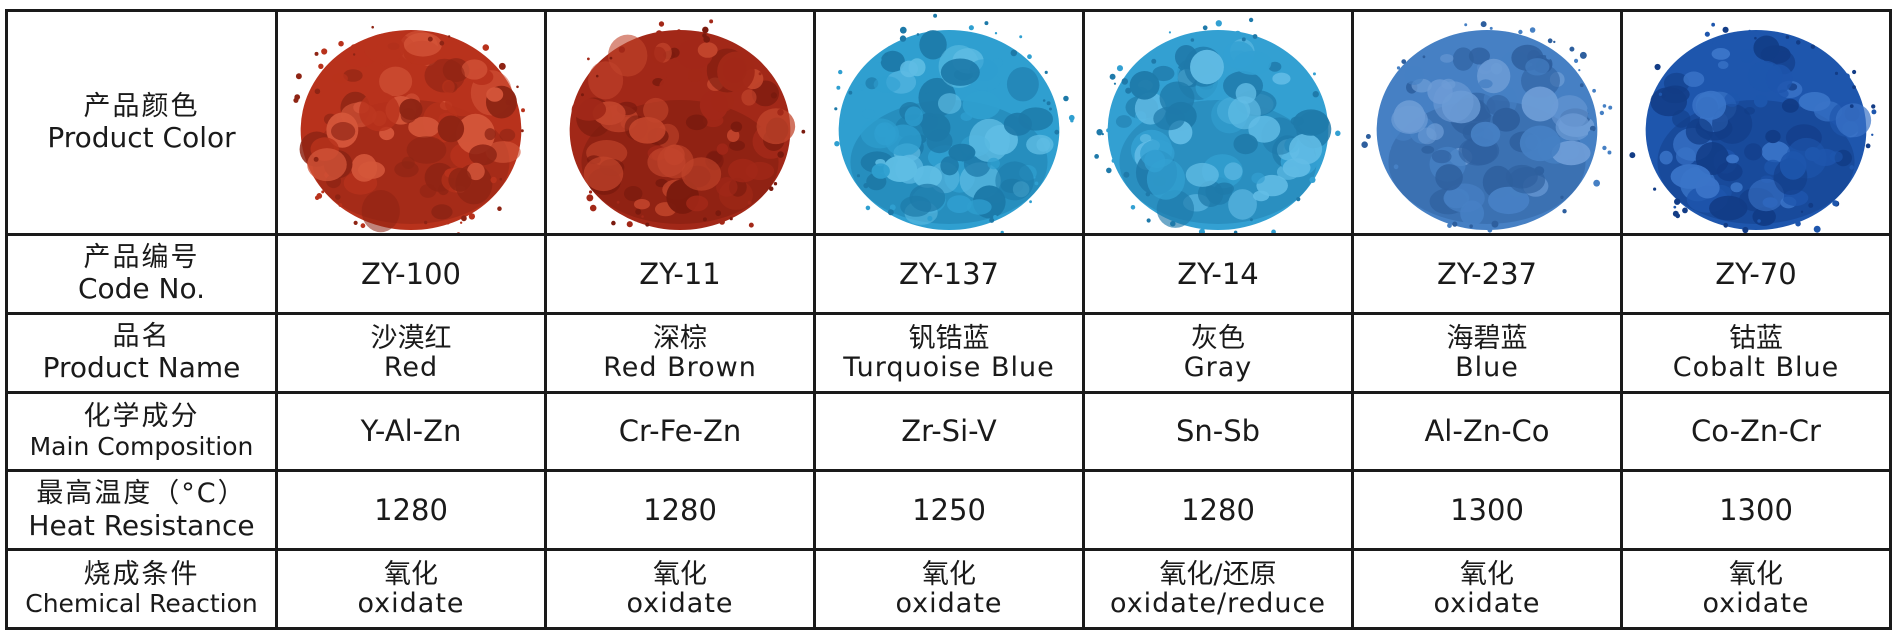  What do you see at coordinates (1756, 367) in the screenshot?
I see `name-en: Cobalt Blue` at bounding box center [1756, 367].